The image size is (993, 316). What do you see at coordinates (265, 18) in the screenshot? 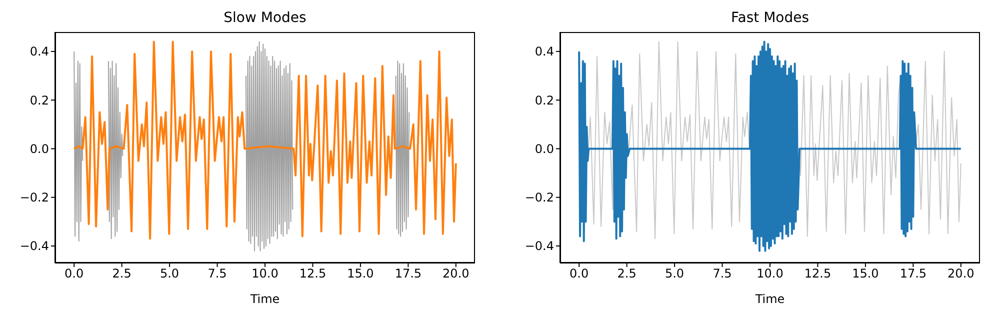
I see `chart-title: Slow Modes` at bounding box center [265, 18].